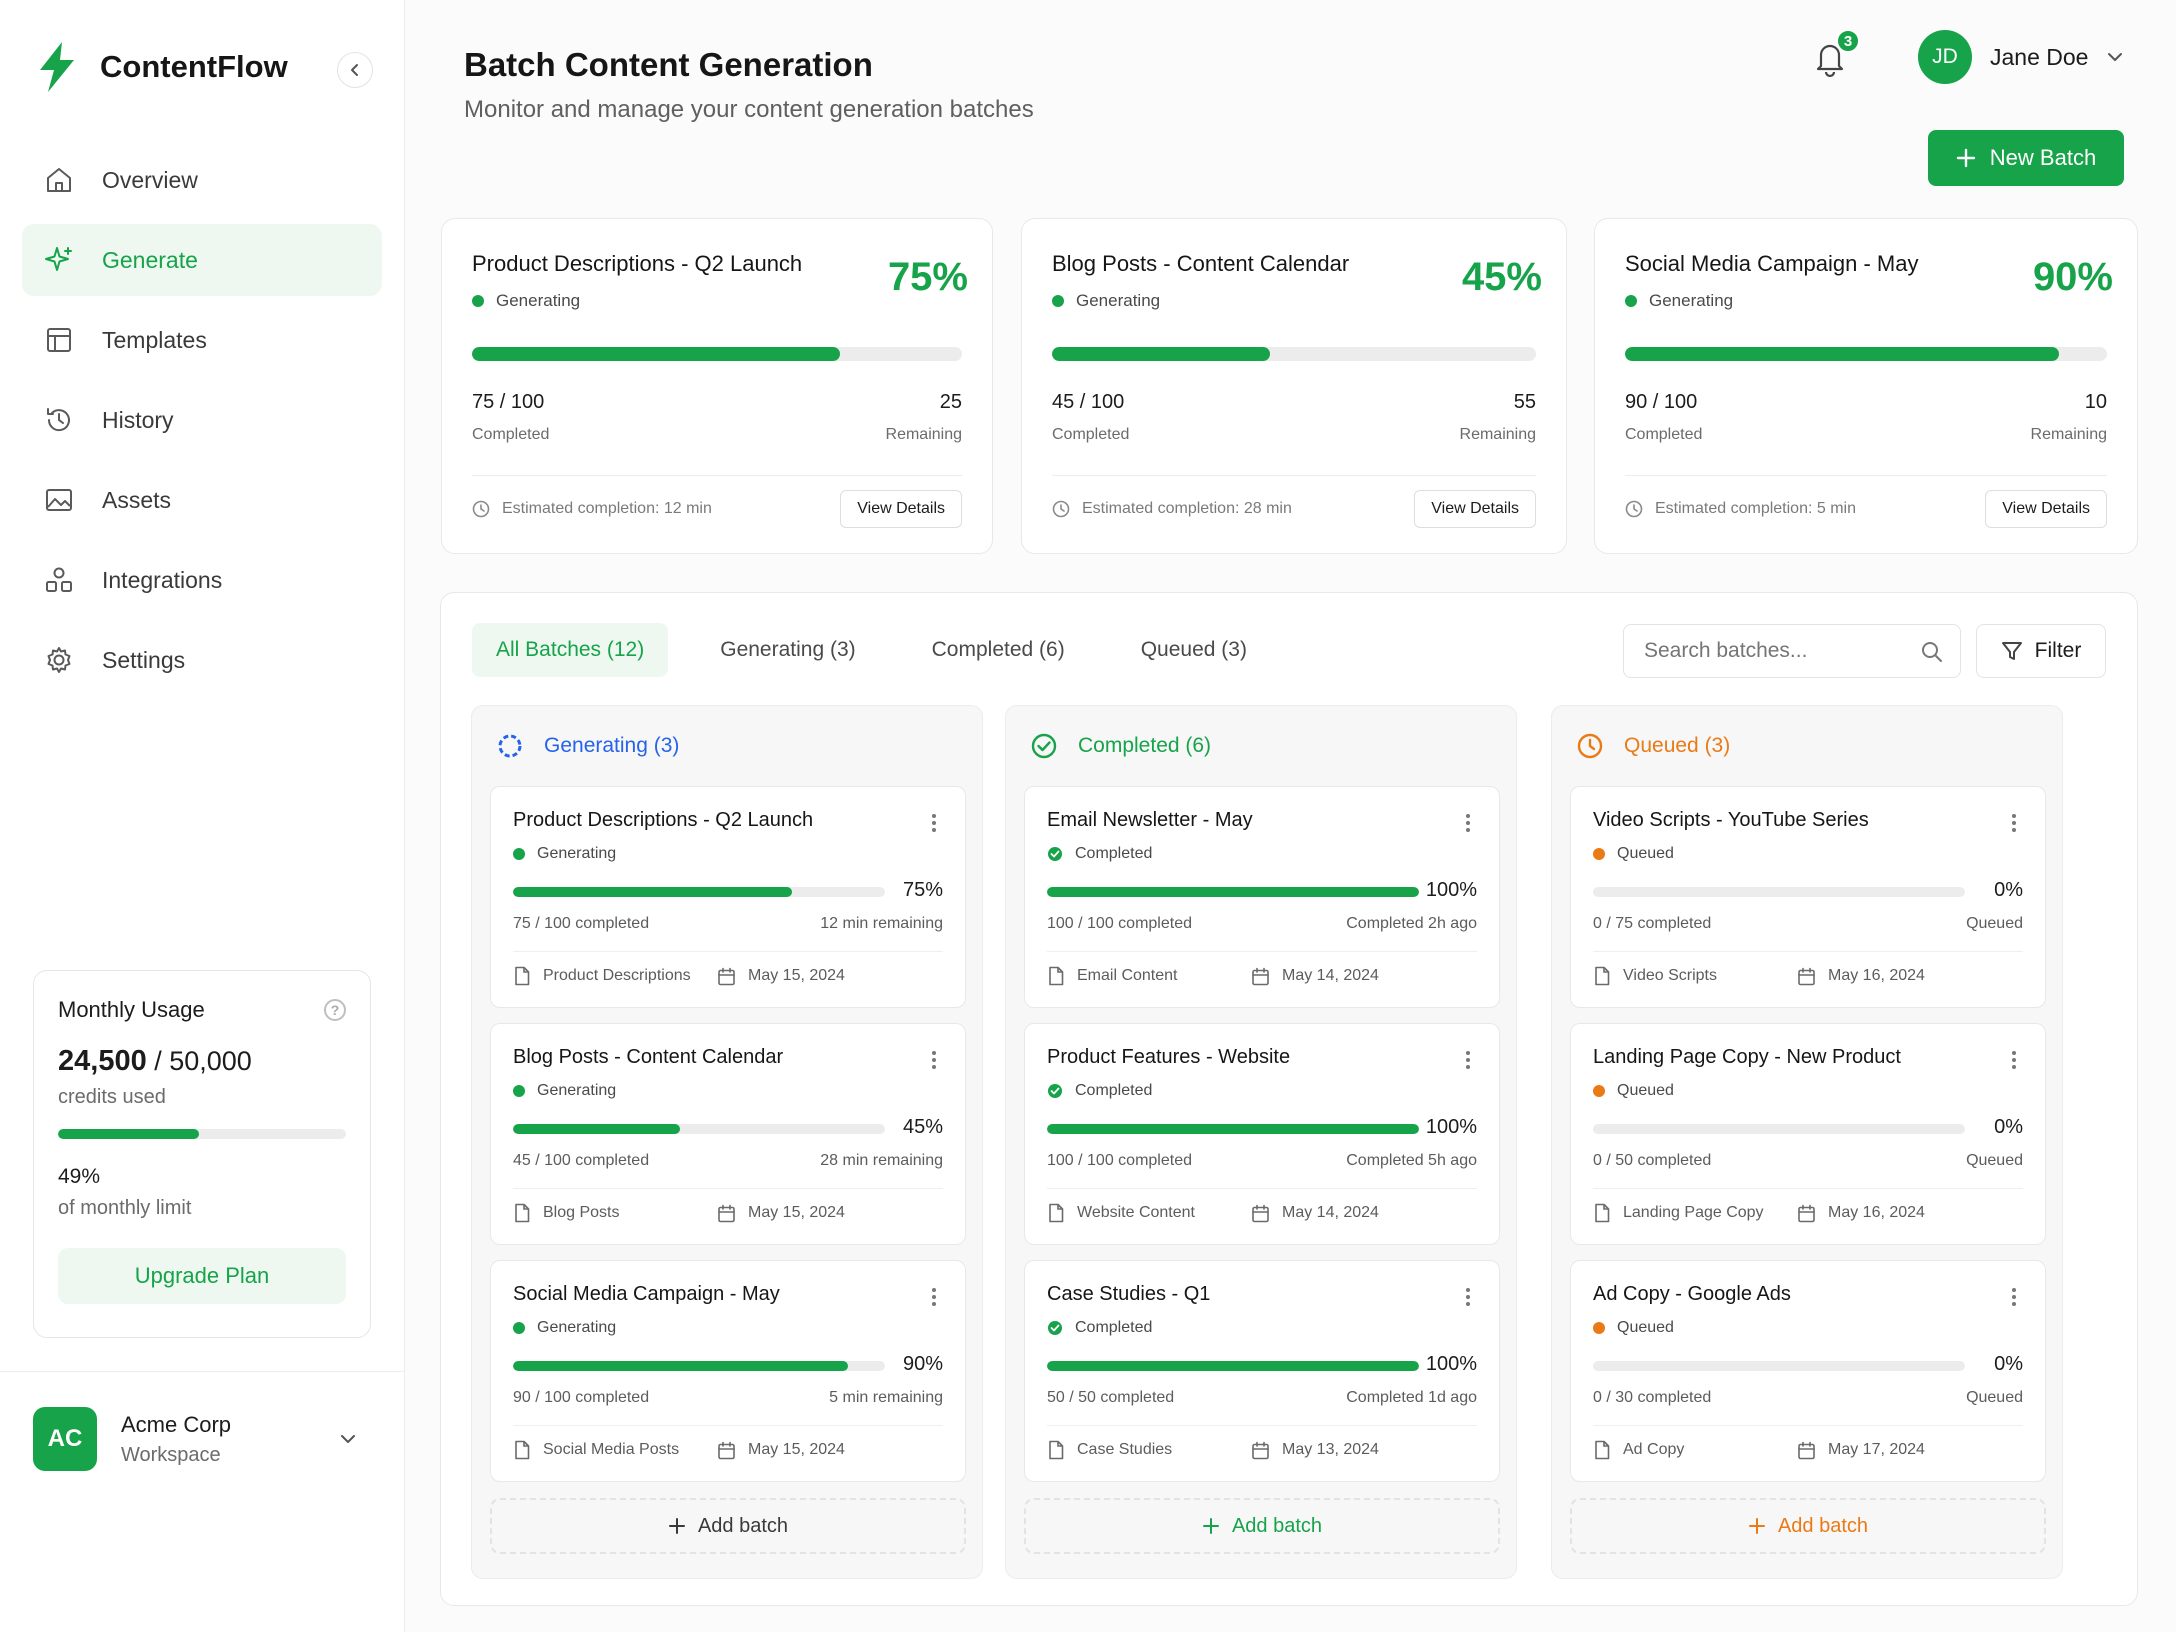 This screenshot has width=2176, height=1632. What do you see at coordinates (335, 1010) in the screenshot?
I see `help-icon: ?` at bounding box center [335, 1010].